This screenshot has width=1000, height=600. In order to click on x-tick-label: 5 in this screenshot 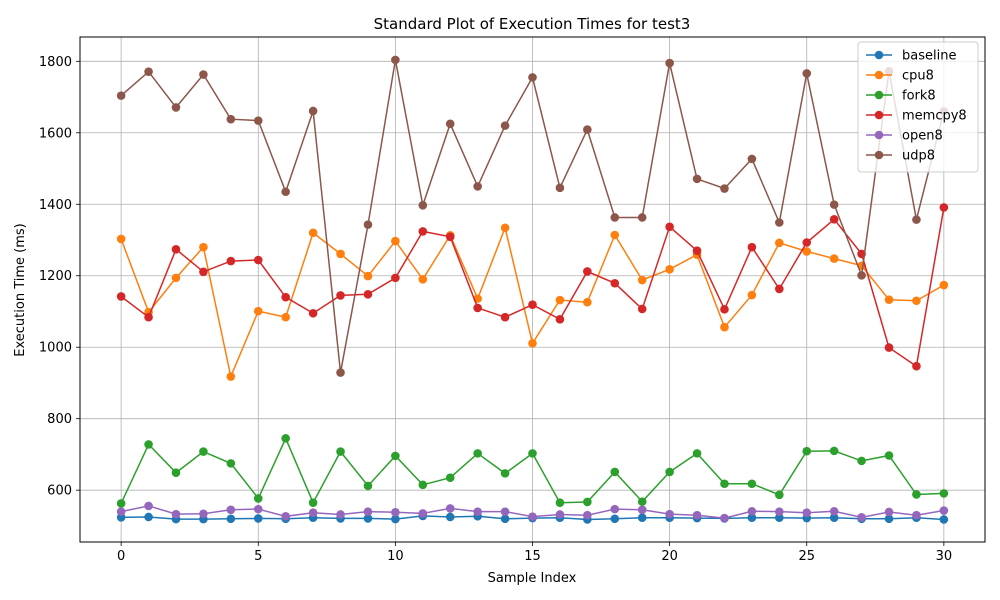, I will do `click(258, 556)`.